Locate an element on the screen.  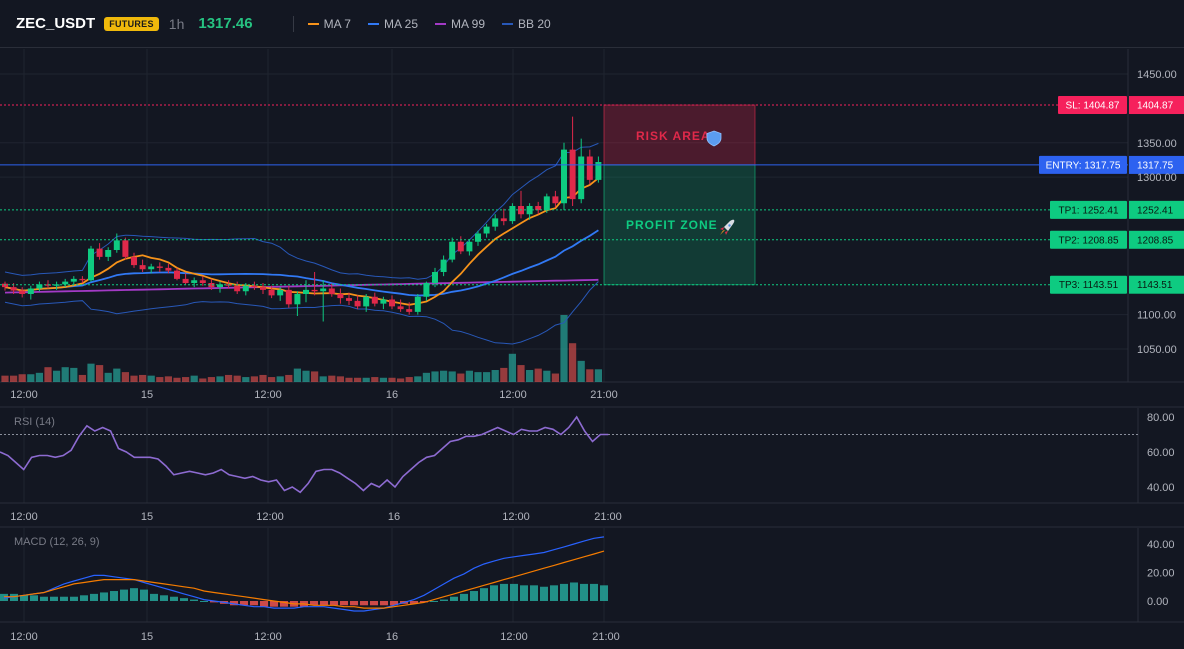
time-tick-label: 21:00 is located at coordinates (608, 517).